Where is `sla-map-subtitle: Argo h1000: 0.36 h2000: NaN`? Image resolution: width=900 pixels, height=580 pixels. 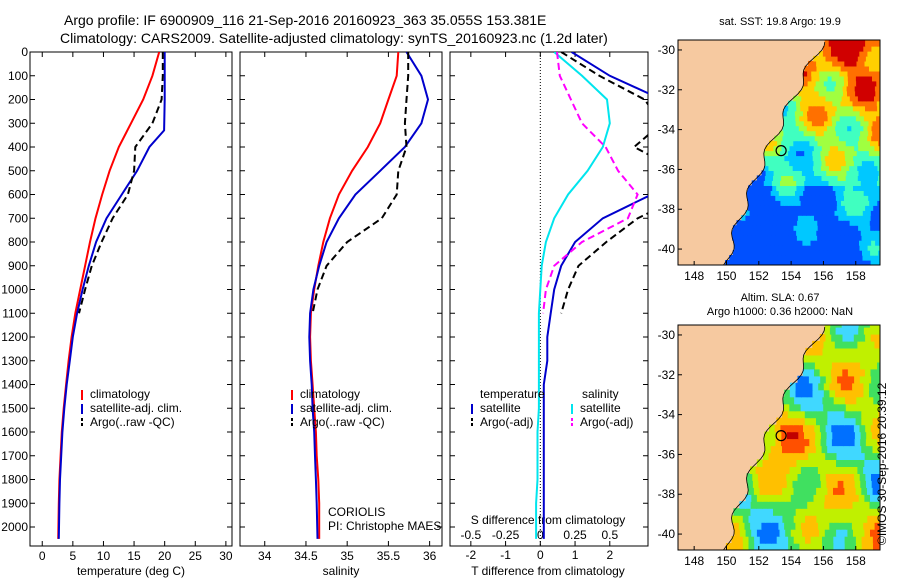
sla-map-subtitle: Argo h1000: 0.36 h2000: NaN is located at coordinates (780, 312).